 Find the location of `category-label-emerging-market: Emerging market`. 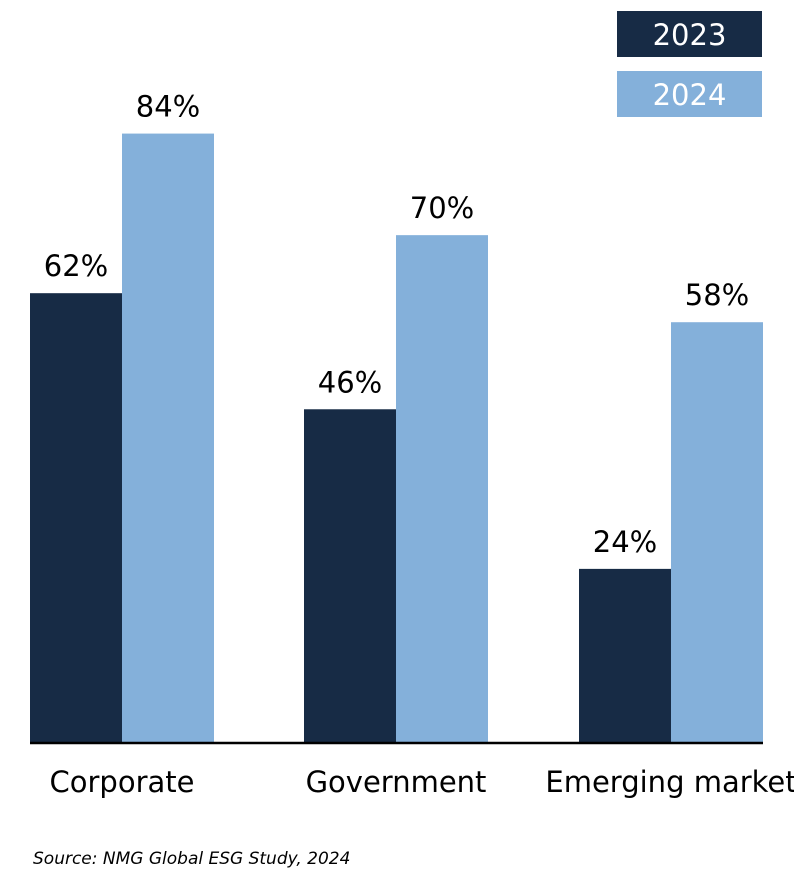

category-label-emerging-market: Emerging market is located at coordinates (669, 782).